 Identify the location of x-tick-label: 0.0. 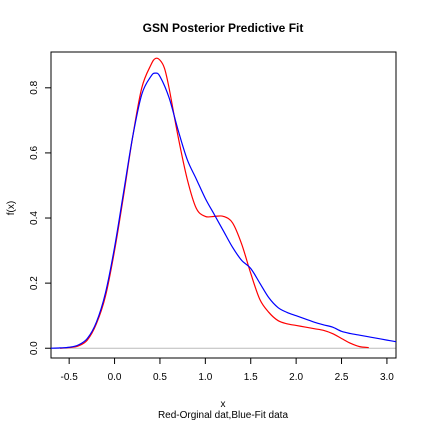
(115, 377).